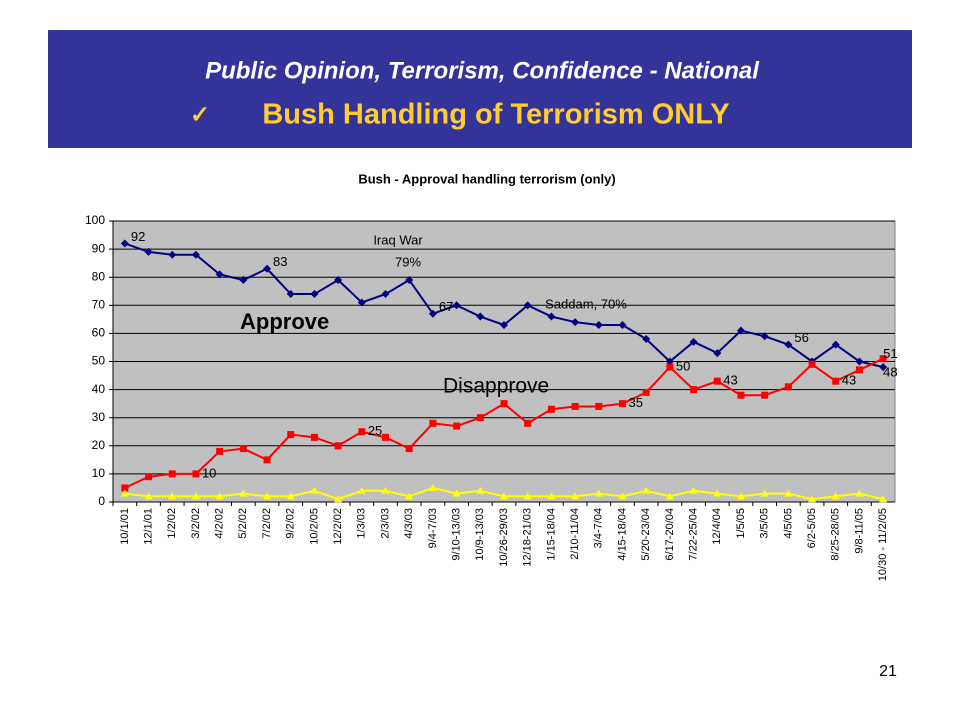  I want to click on data-label: 51, so click(890, 353).